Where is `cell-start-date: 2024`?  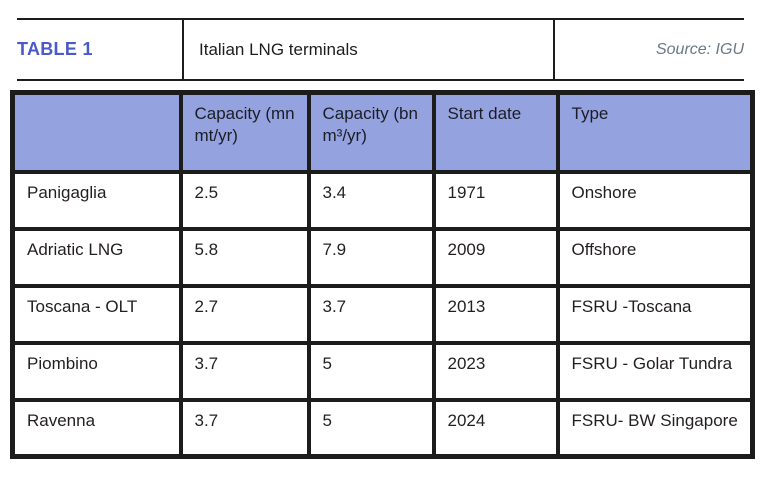
cell-start-date: 2024 is located at coordinates (495, 428).